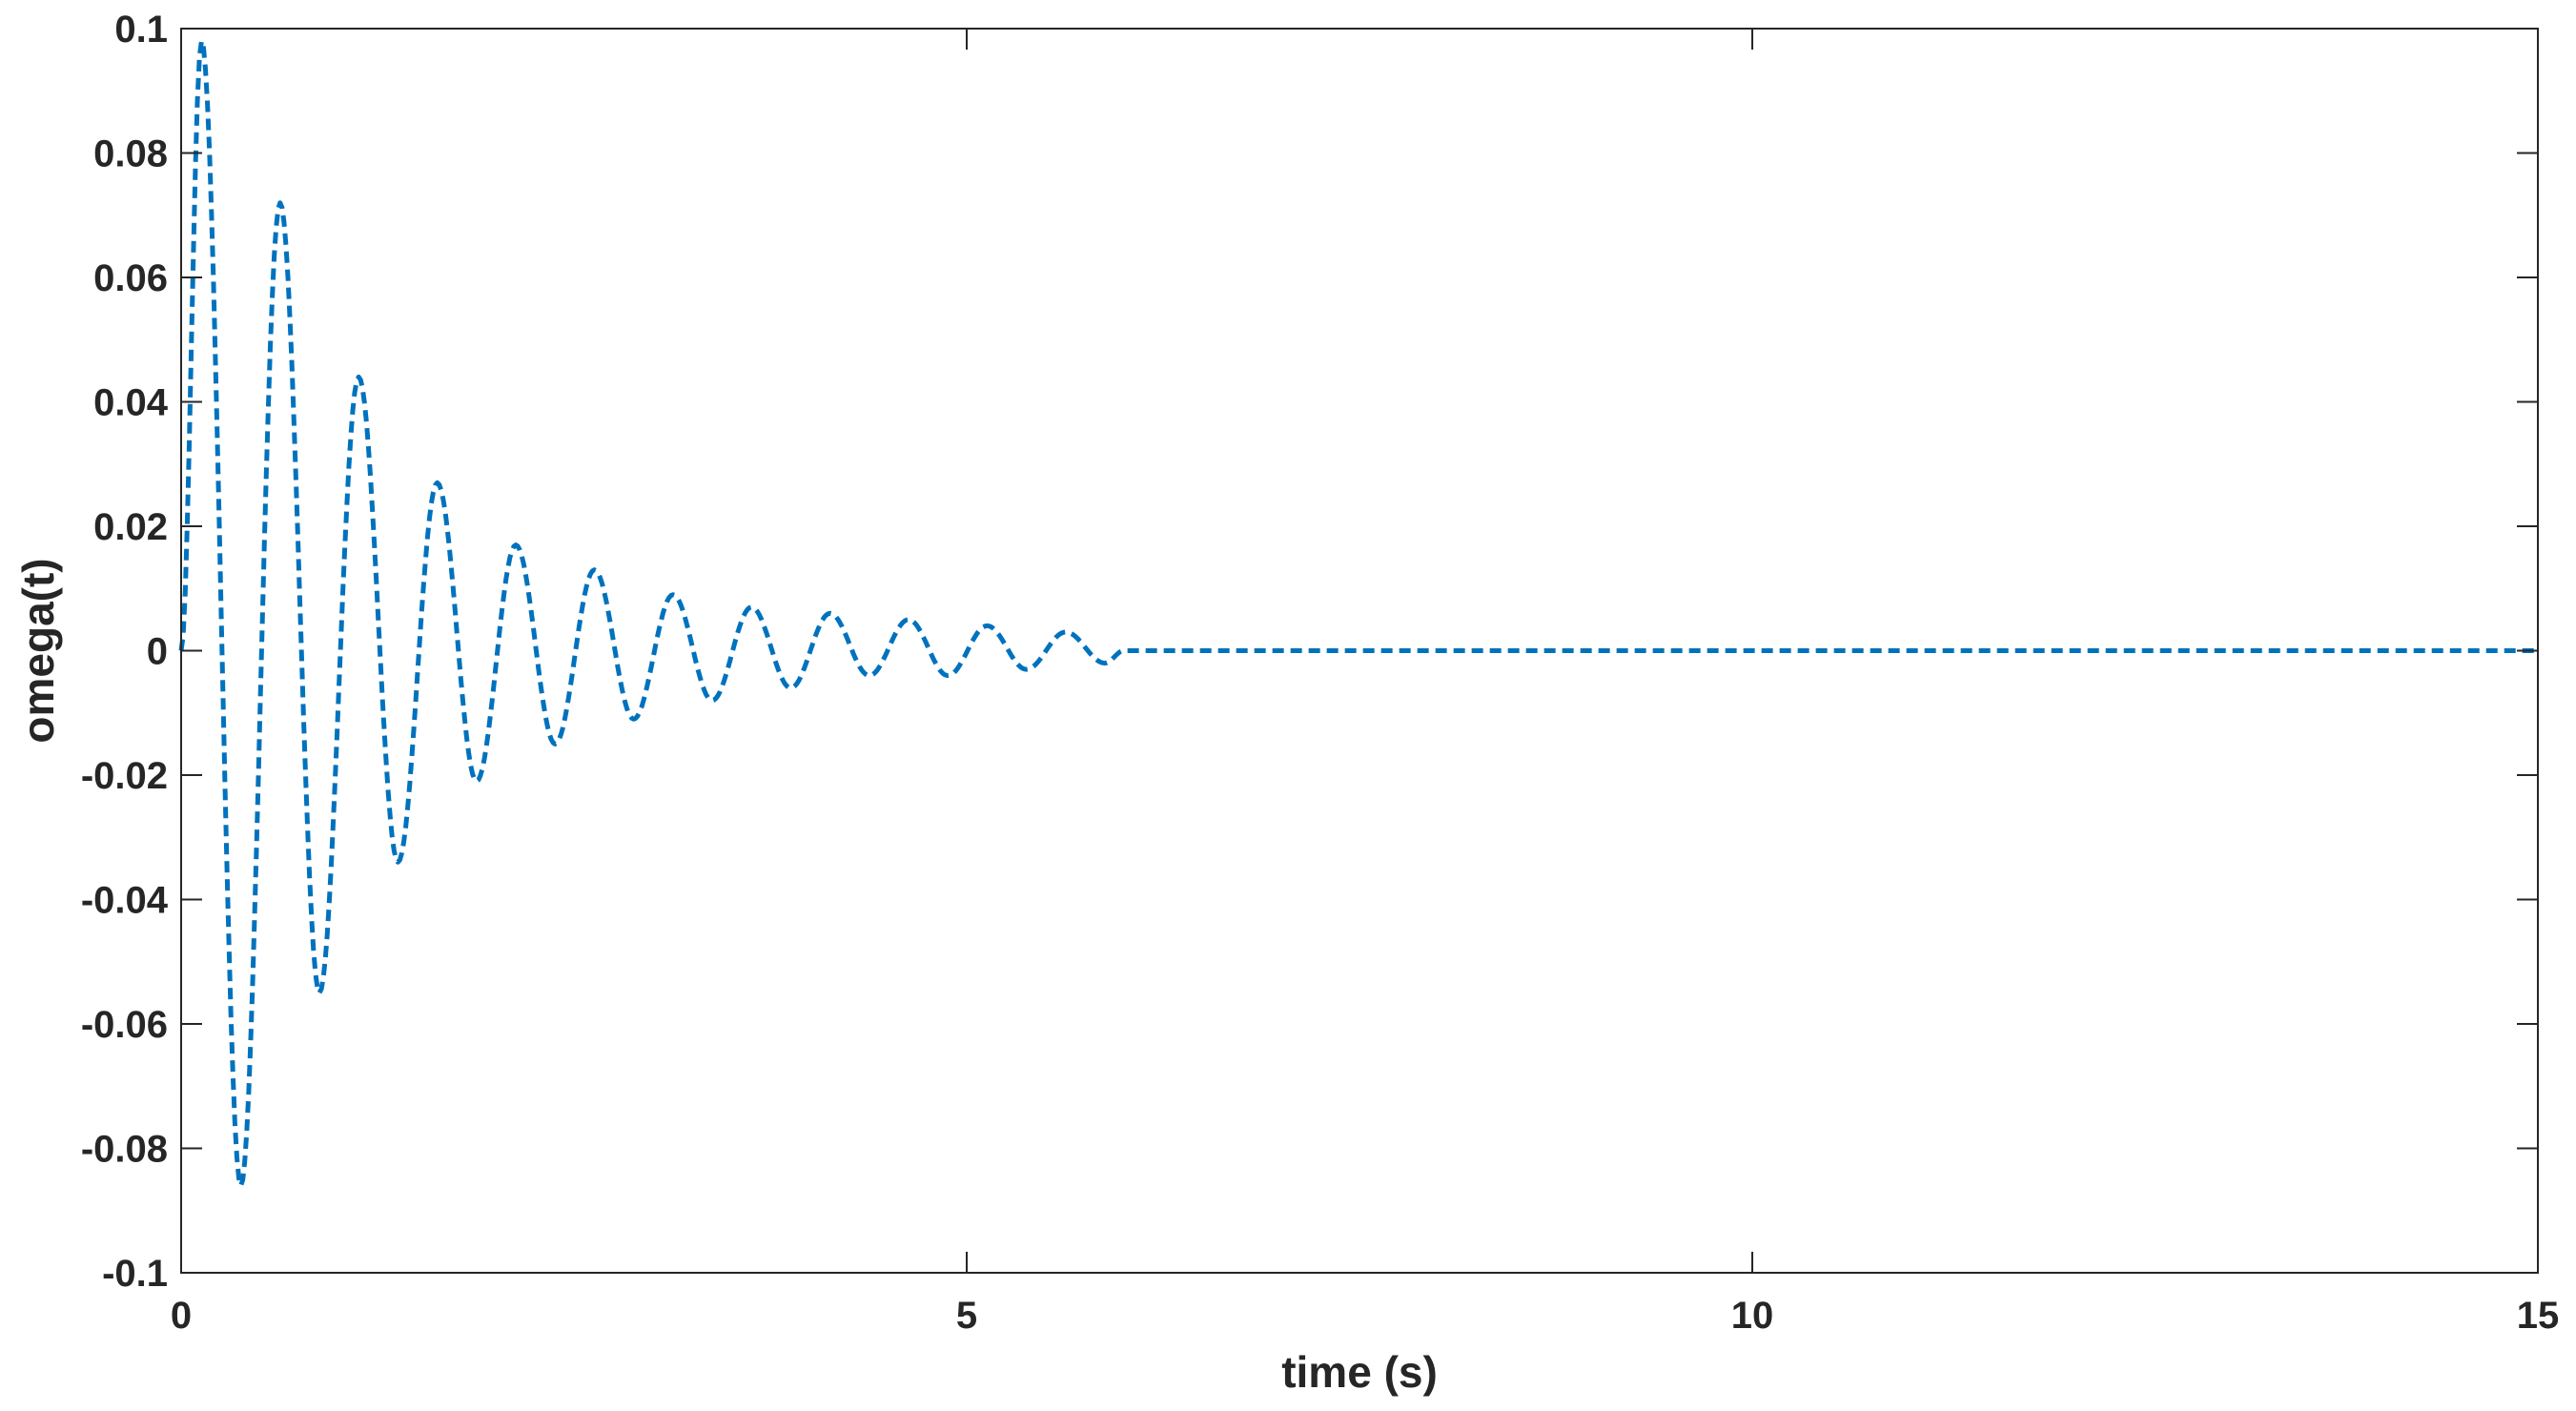  I want to click on x-tick-label: 5, so click(966, 1316).